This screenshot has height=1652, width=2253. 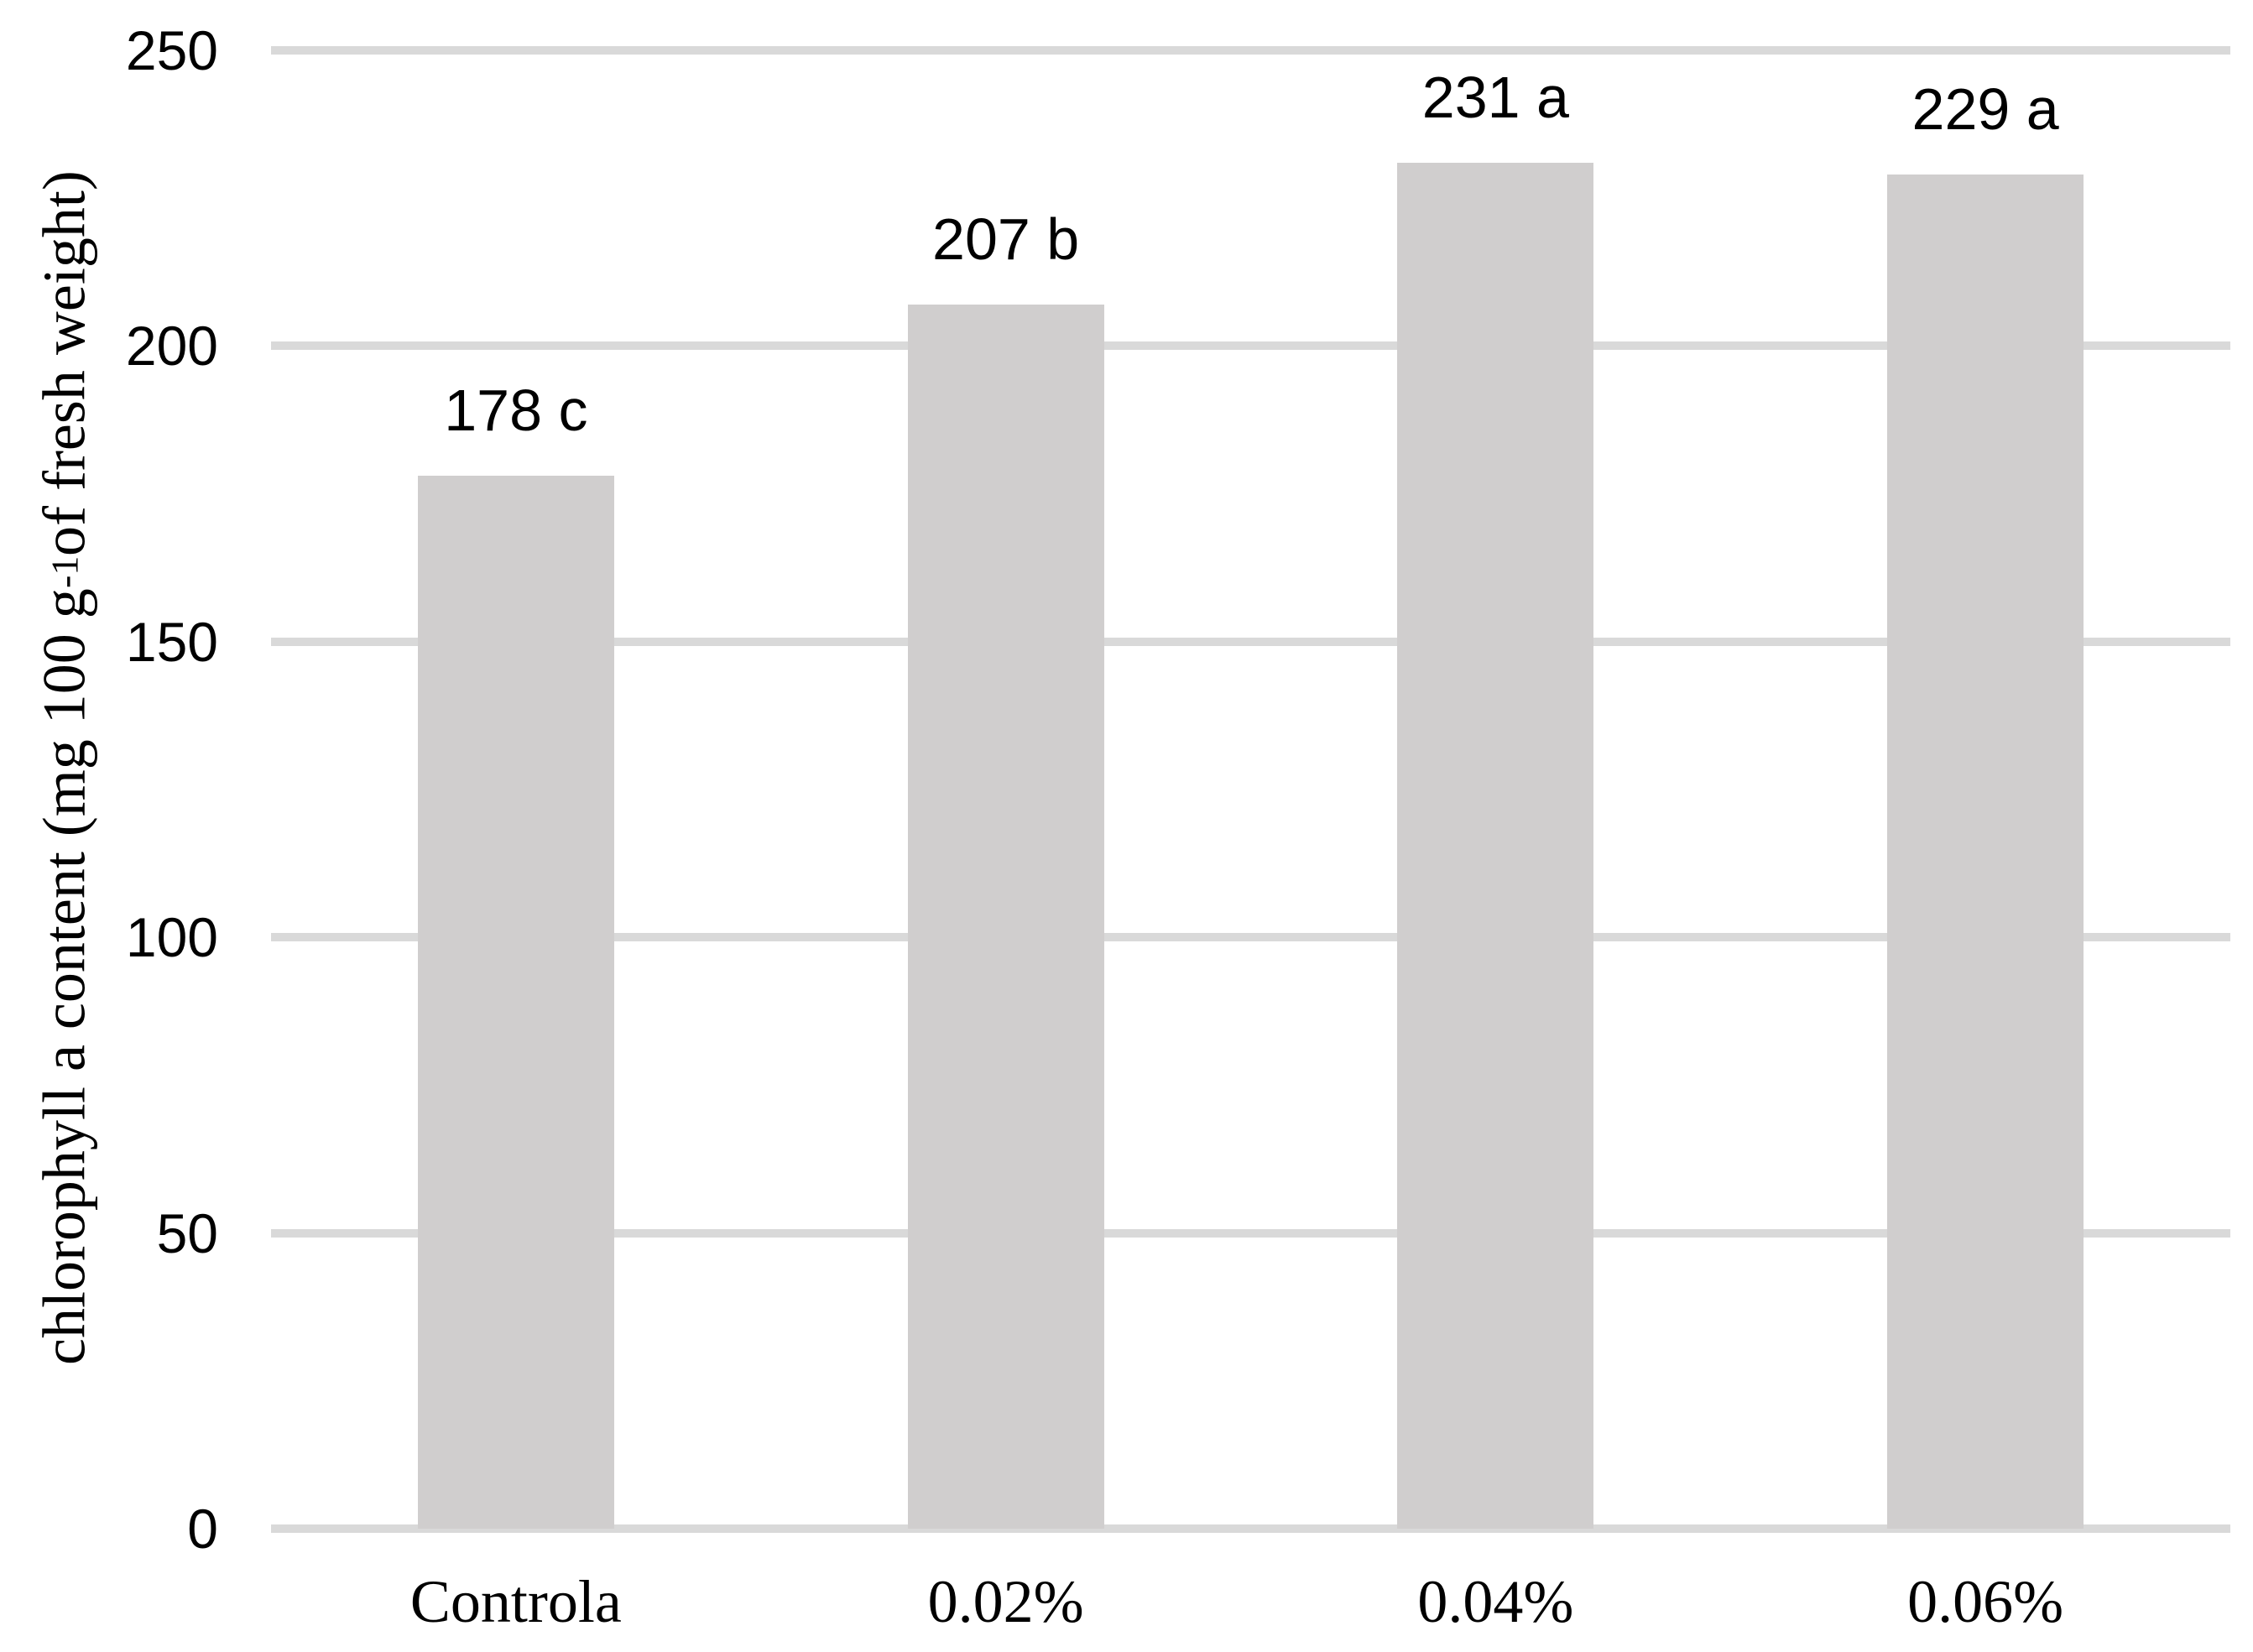 What do you see at coordinates (64, 572) in the screenshot?
I see `superscript-exponent: -1` at bounding box center [64, 572].